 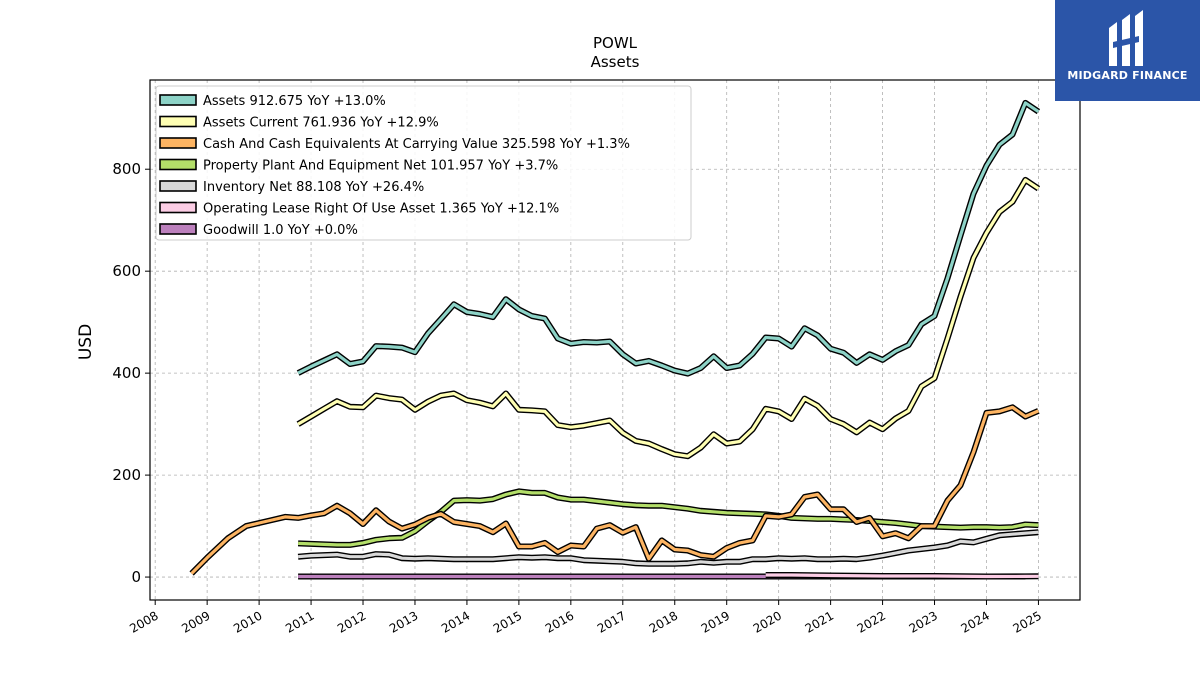 I want to click on x-tick-label: 2024, so click(x=975, y=621).